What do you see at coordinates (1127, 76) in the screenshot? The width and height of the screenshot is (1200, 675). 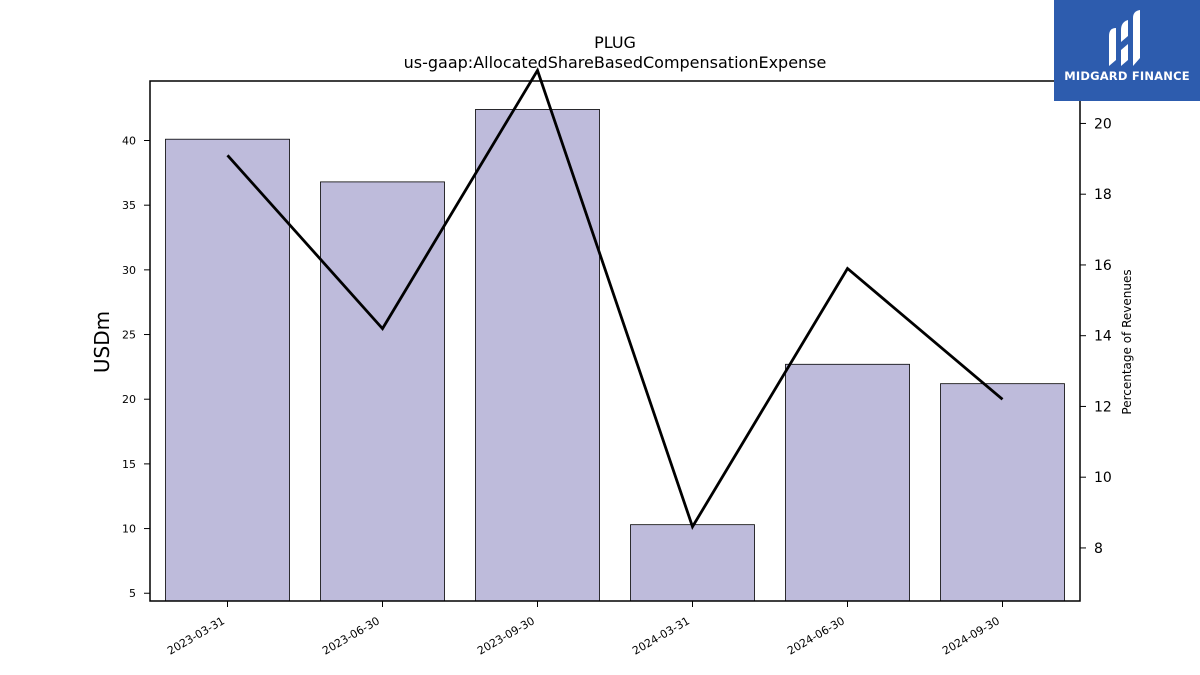 I see `logo-text: MIDGARD FINANCE` at bounding box center [1127, 76].